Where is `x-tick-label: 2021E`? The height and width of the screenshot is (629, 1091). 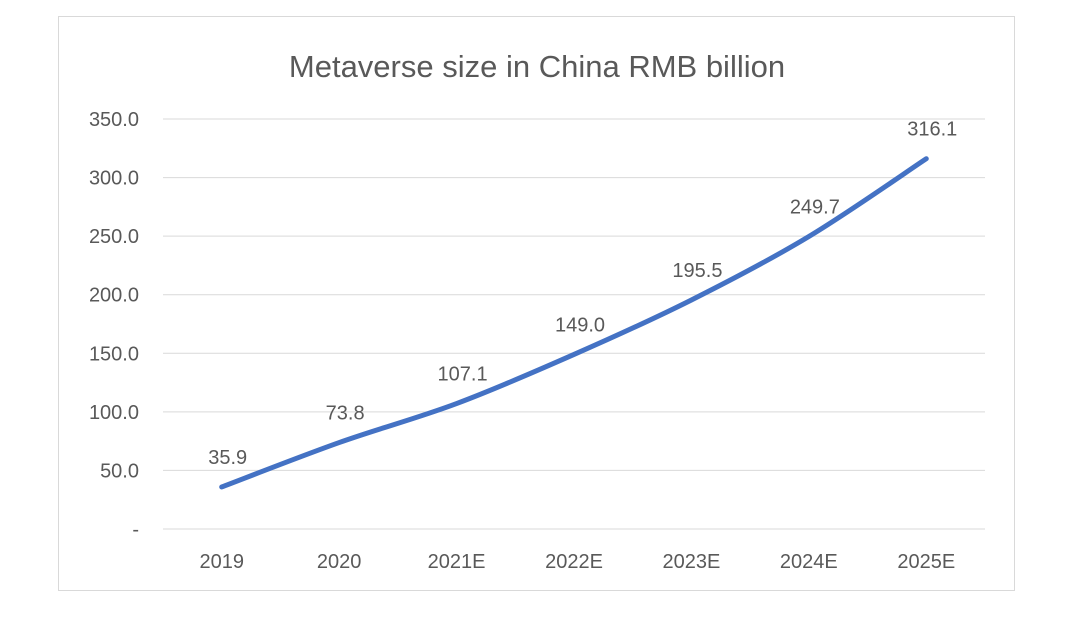
x-tick-label: 2021E is located at coordinates (457, 562).